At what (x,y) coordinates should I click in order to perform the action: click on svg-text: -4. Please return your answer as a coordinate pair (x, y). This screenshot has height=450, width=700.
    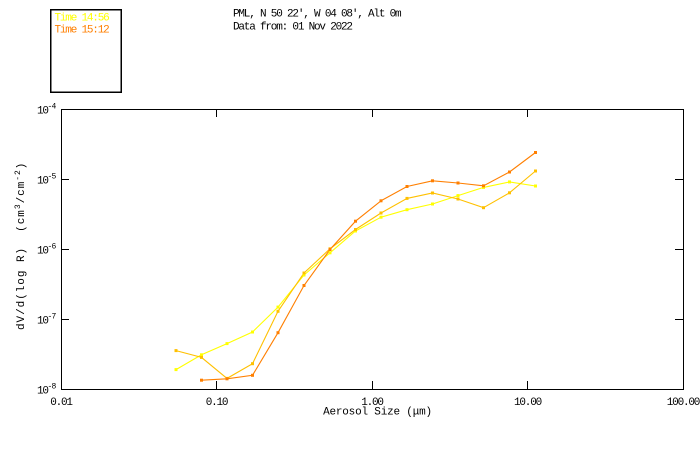
    Looking at the image, I should click on (52, 107).